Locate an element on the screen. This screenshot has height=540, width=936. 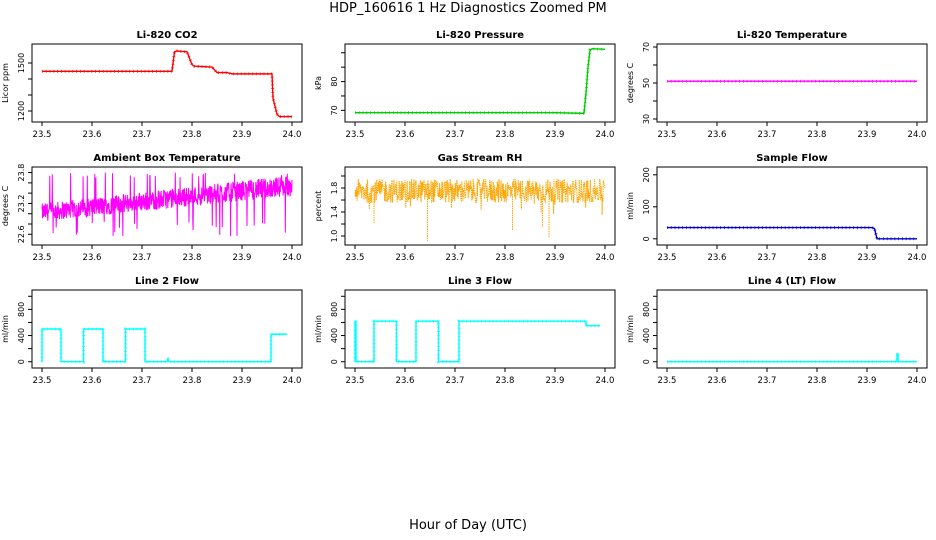
y-axis-label: degrees C is located at coordinates (630, 82).